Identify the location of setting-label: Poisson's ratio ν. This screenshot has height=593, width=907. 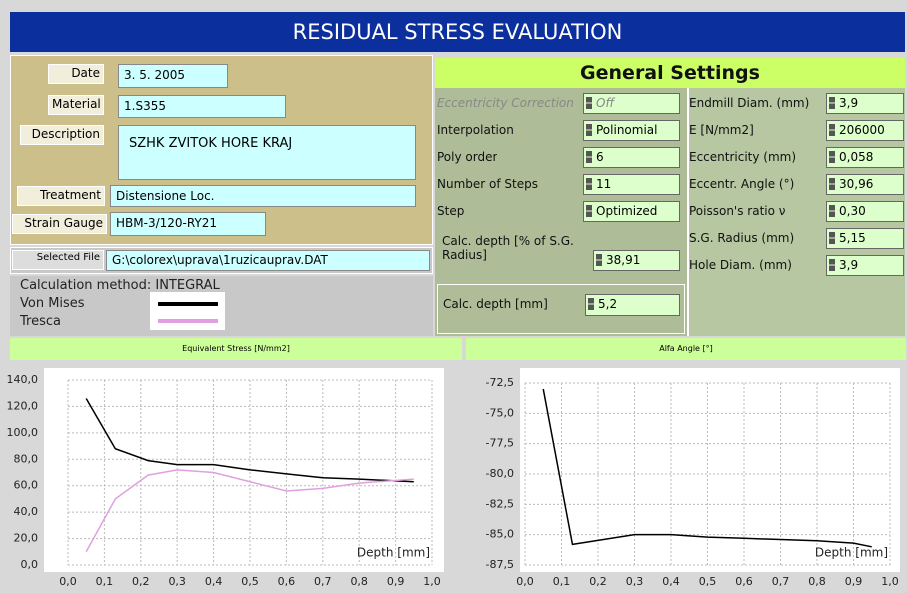
(737, 211).